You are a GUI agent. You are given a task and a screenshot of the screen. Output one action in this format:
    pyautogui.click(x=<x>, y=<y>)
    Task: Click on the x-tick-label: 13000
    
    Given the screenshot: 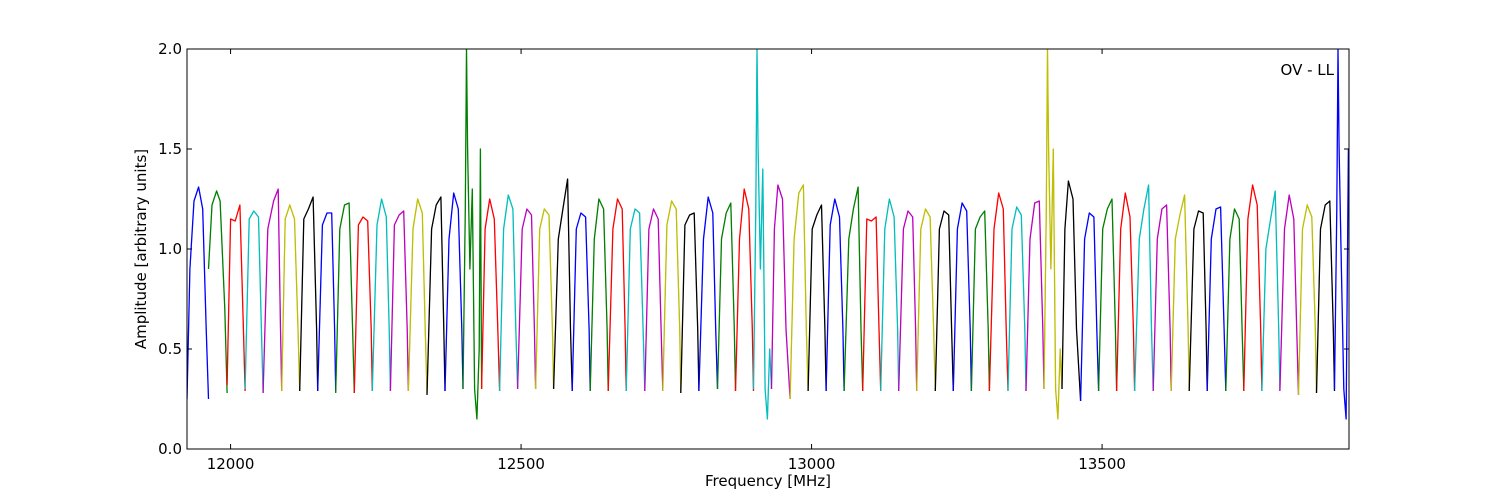 What is the action you would take?
    pyautogui.click(x=812, y=464)
    